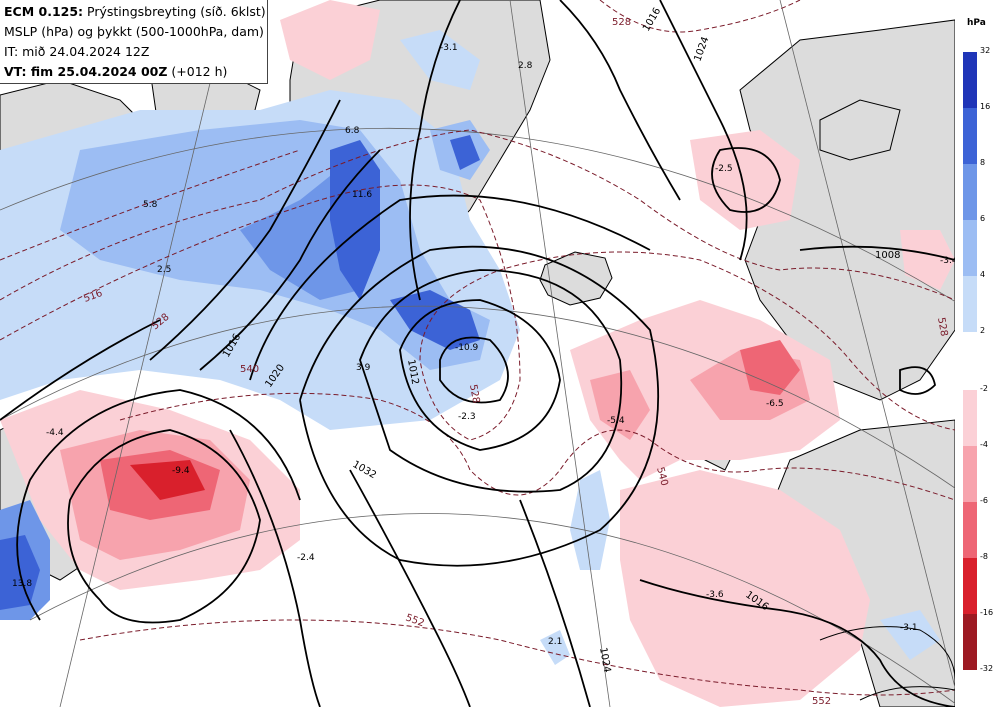  Describe the element at coordinates (134, 31) in the screenshot. I see `info-line-fields: MSLP (hPa) og þykkt (500-1000hPa, dam)` at that location.